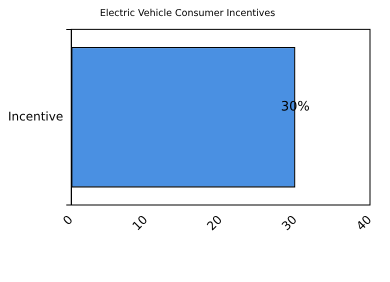  I want to click on chart-title: Electric Vehicle Consumer Incentives, so click(188, 14).